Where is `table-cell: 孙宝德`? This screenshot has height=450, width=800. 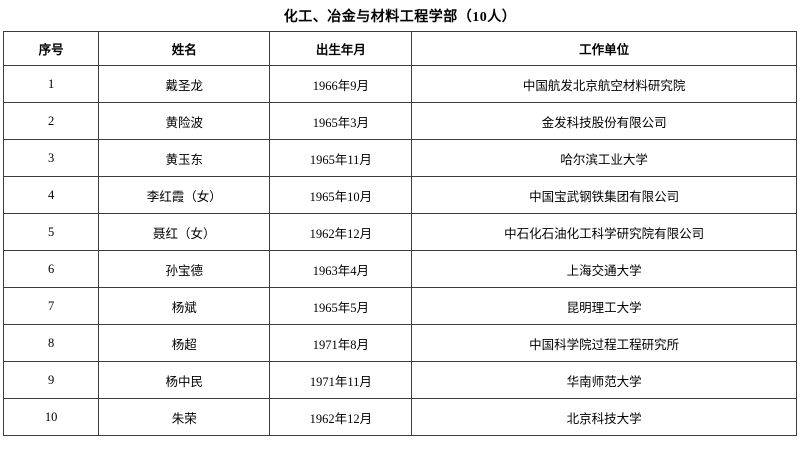
table-cell: 孙宝德 is located at coordinates (184, 269).